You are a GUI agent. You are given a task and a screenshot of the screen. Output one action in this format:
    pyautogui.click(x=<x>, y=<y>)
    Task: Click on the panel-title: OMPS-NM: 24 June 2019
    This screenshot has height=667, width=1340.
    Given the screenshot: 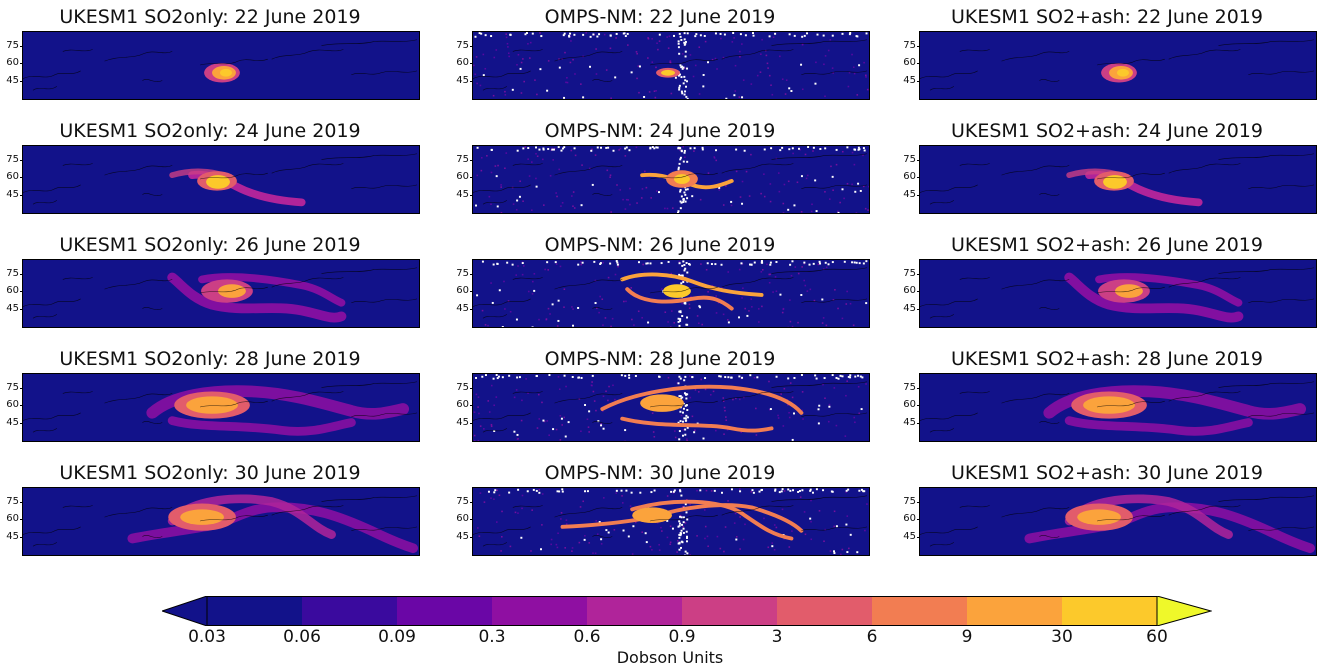 What is the action you would take?
    pyautogui.click(x=660, y=131)
    